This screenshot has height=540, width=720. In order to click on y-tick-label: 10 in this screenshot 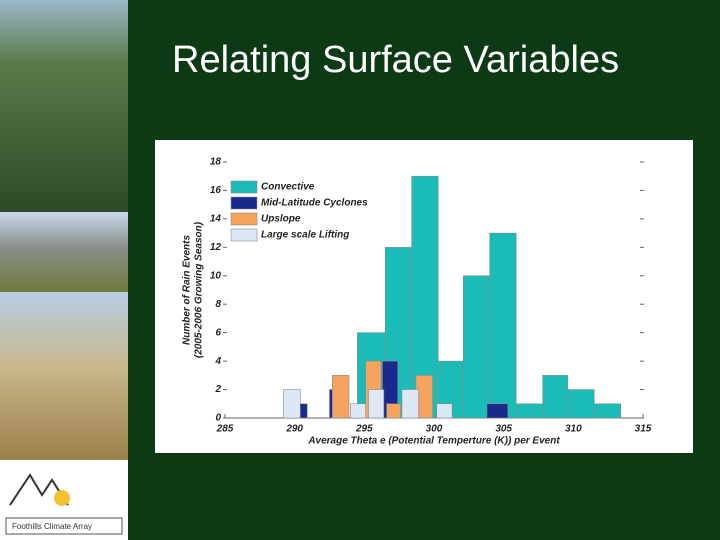, I will do `click(216, 275)`.